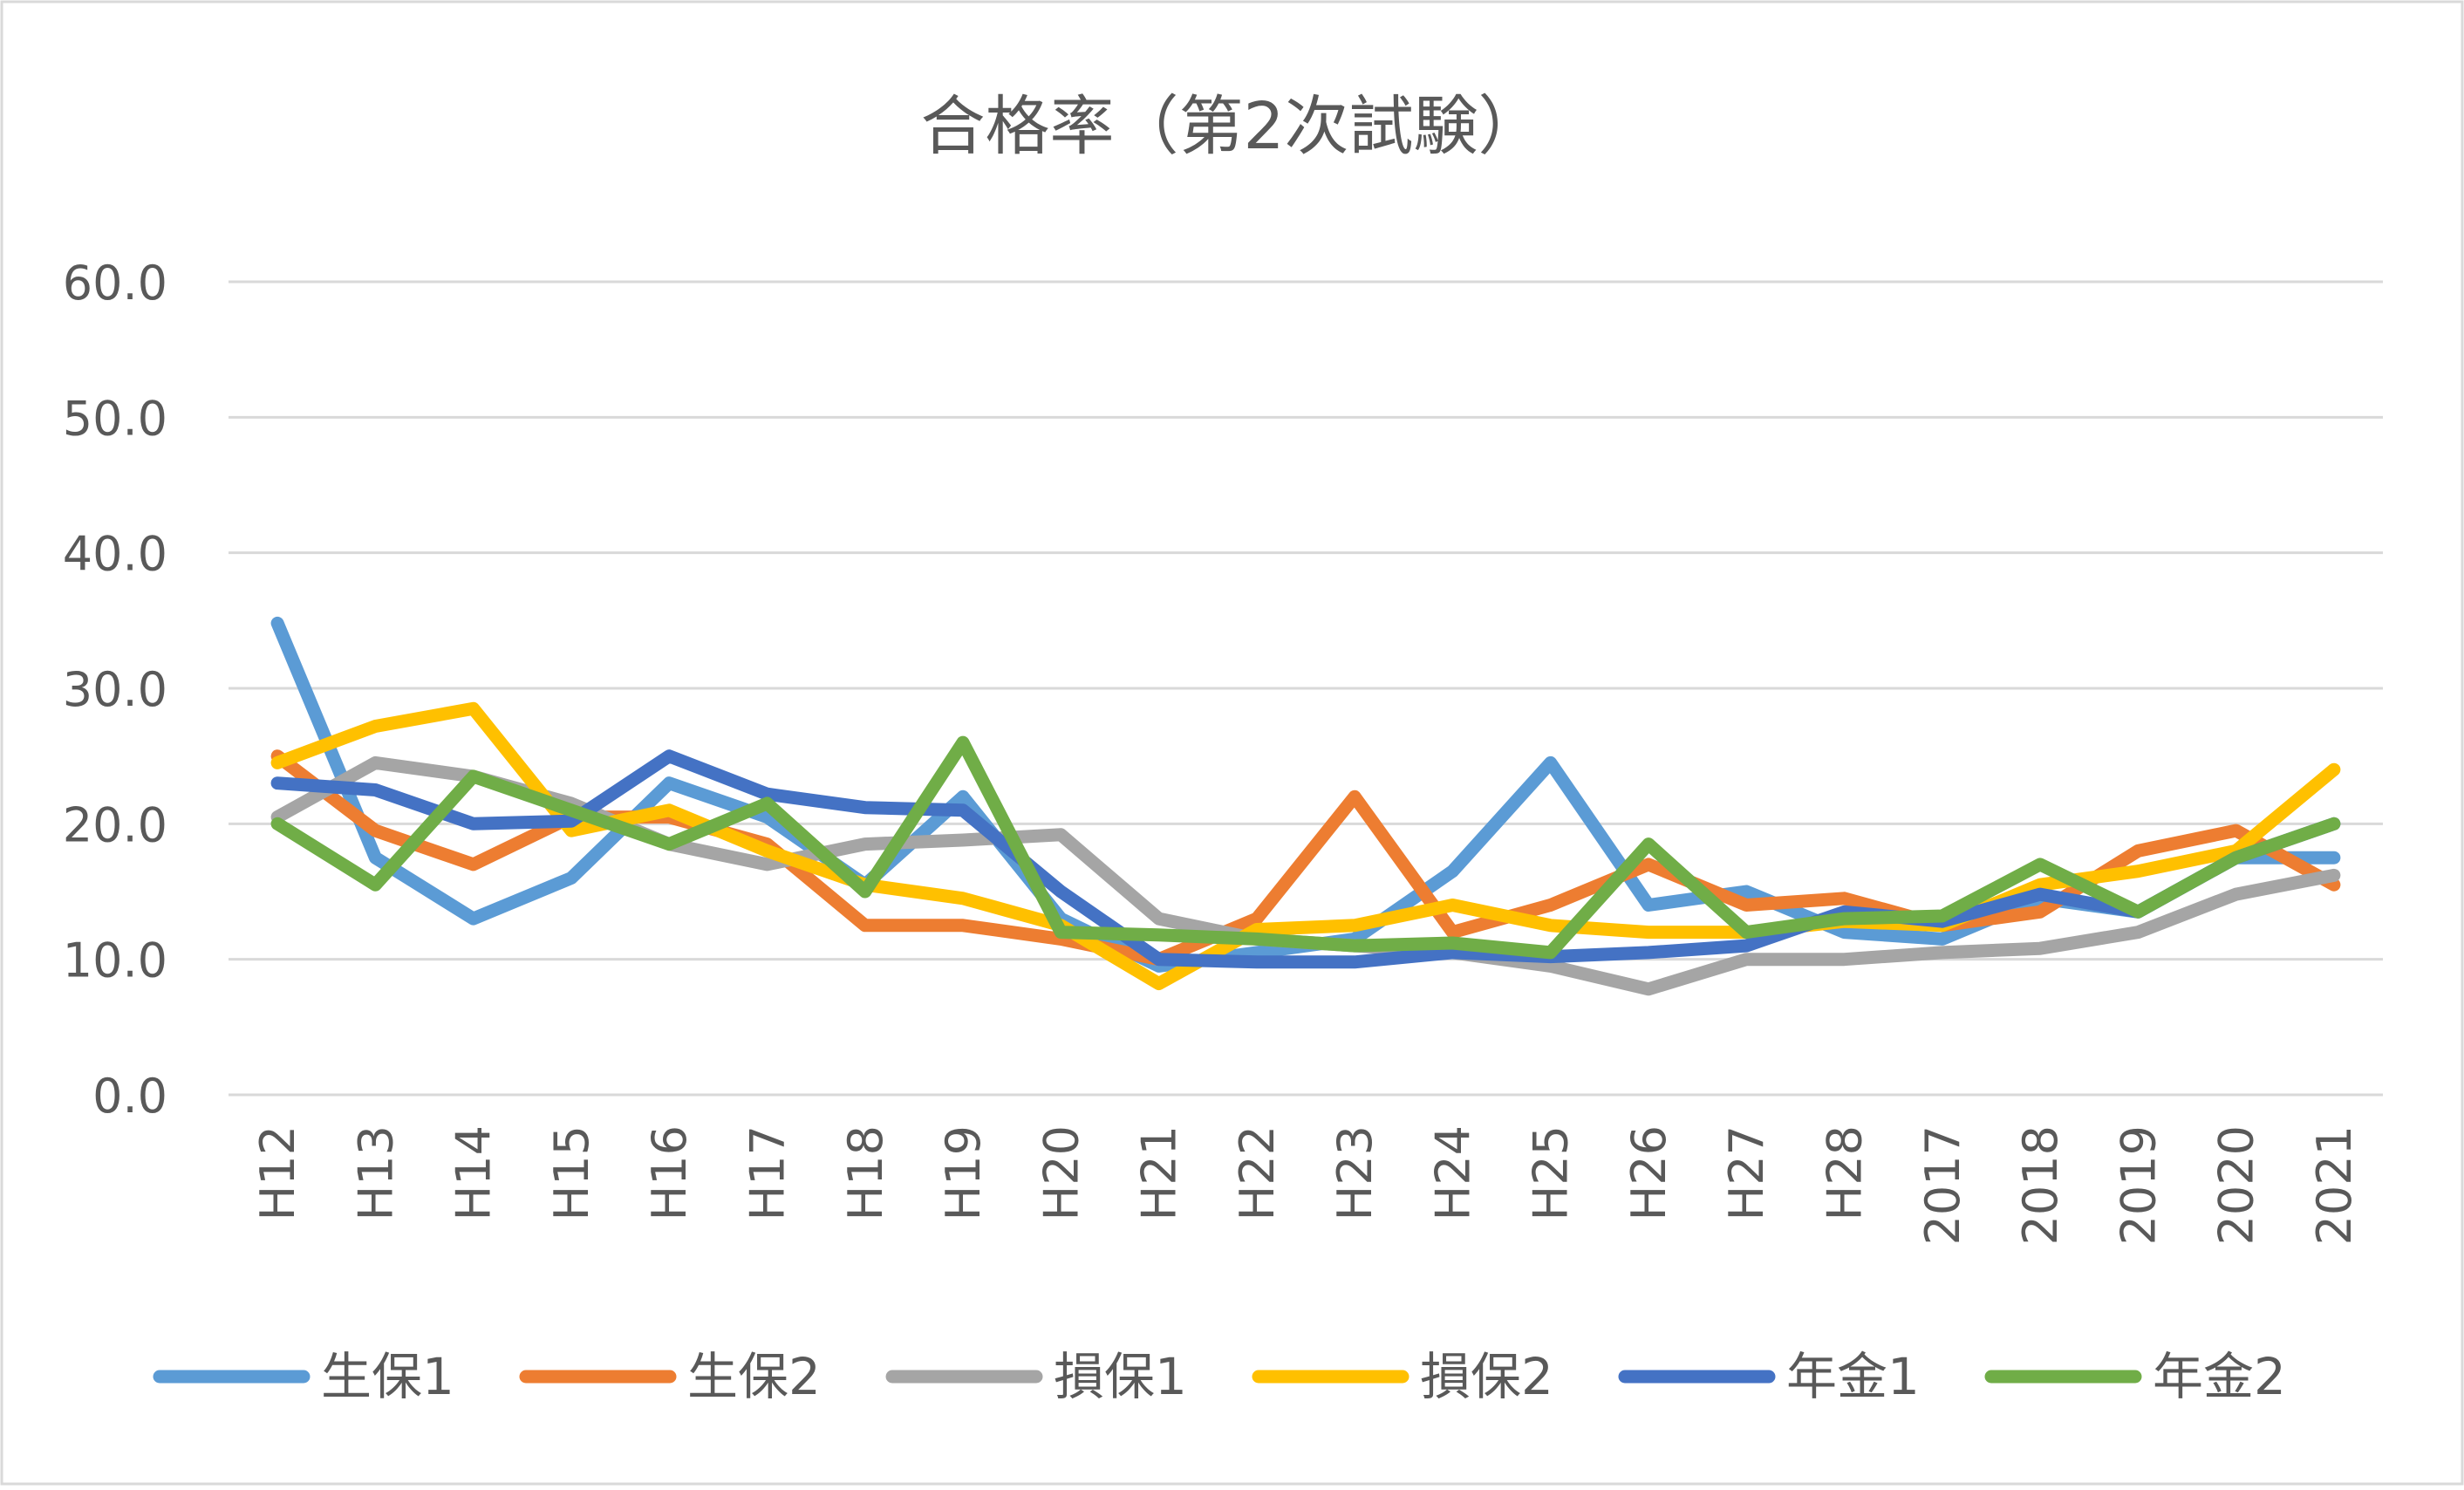 This screenshot has height=1490, width=2464. Describe the element at coordinates (963, 1172) in the screenshot. I see `x-tick-label: H19` at that location.